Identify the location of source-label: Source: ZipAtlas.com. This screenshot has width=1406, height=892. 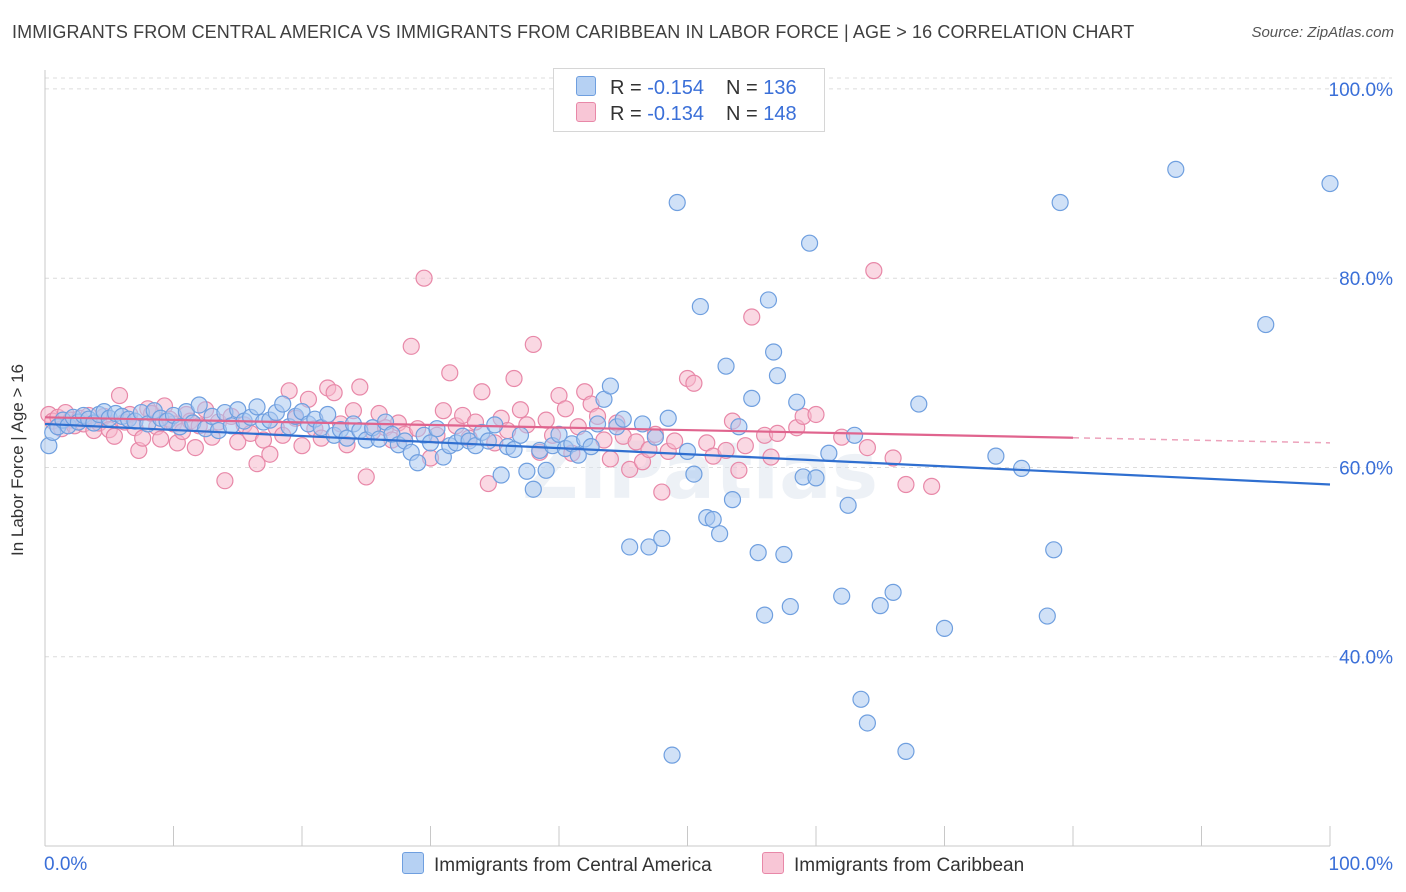
(1322, 32).